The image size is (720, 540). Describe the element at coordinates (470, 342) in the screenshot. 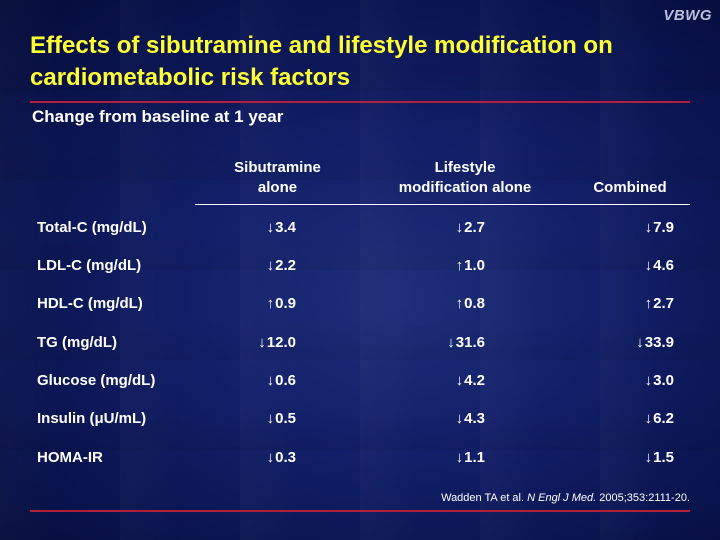

I see `cell-value: 31.6` at that location.